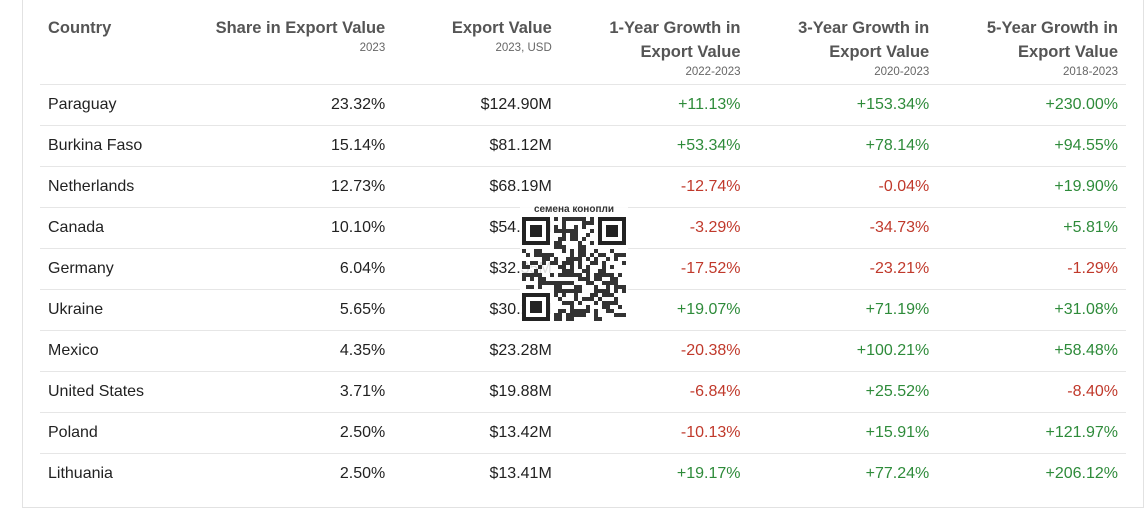 This screenshot has height=520, width=1148. Describe the element at coordinates (654, 146) in the screenshot. I see `cell-g1: +53.34%` at that location.